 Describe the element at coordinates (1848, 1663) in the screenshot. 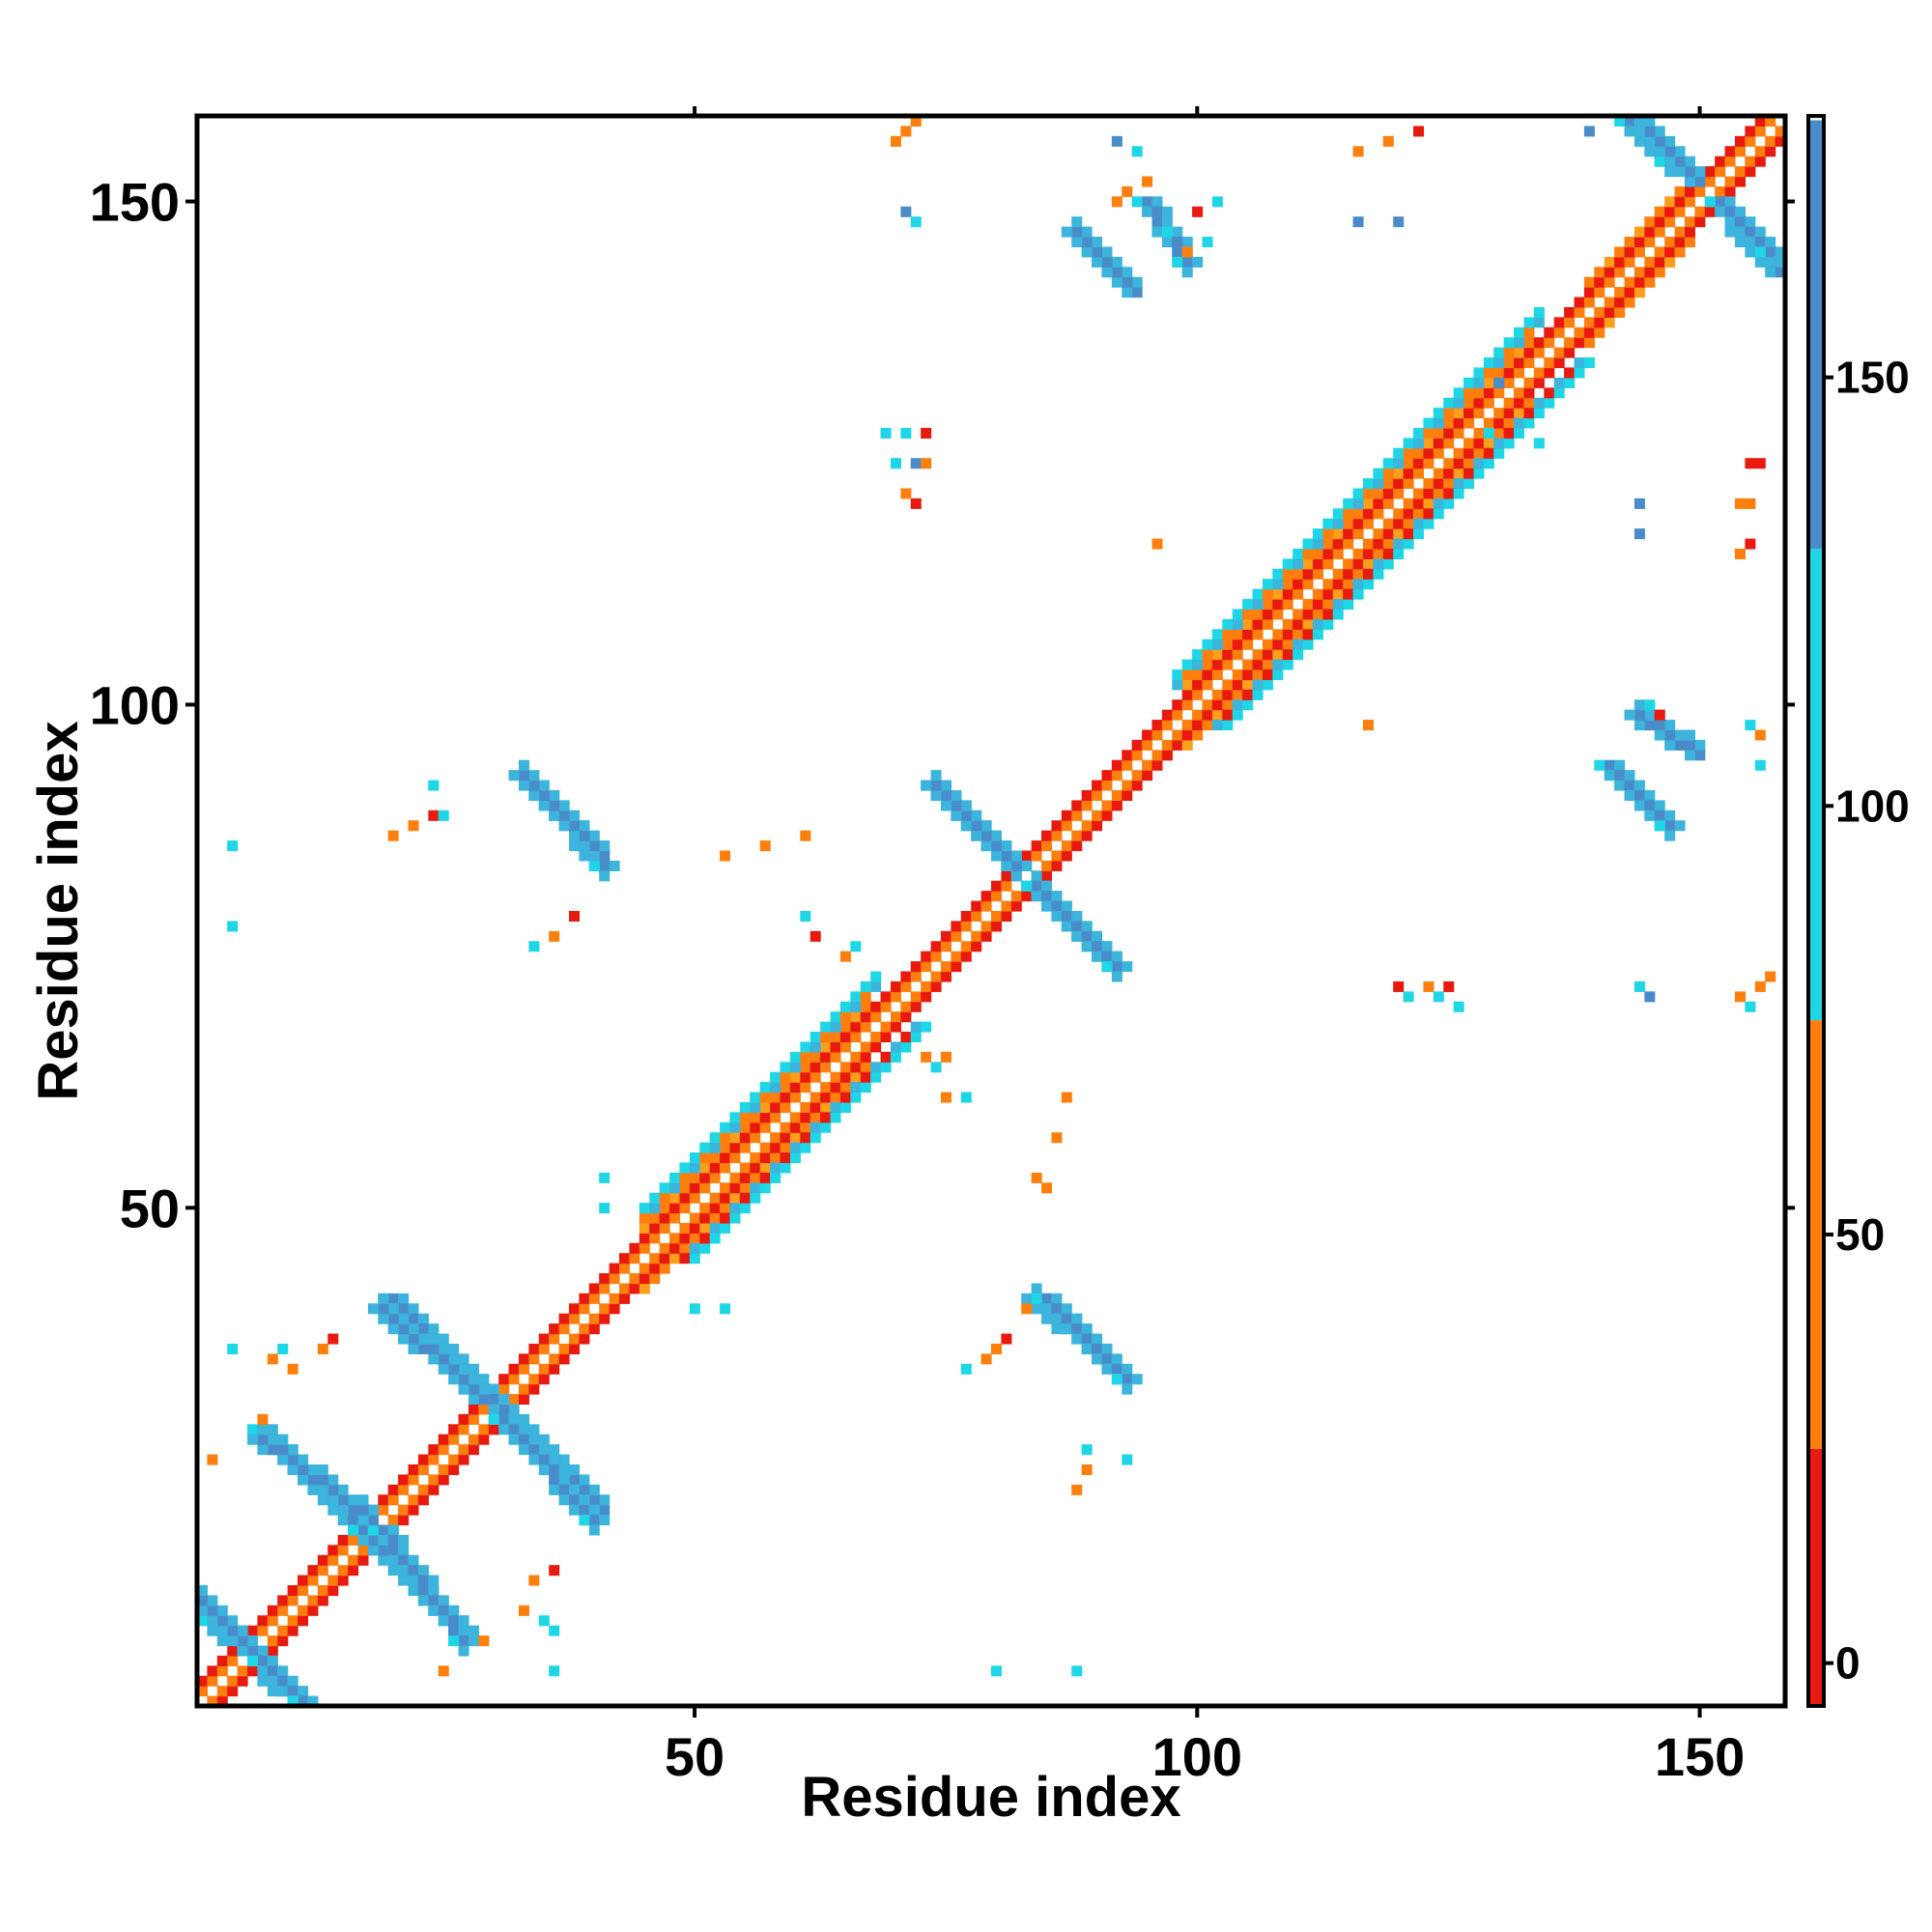

I see `colorbar-tick-label: 0` at that location.